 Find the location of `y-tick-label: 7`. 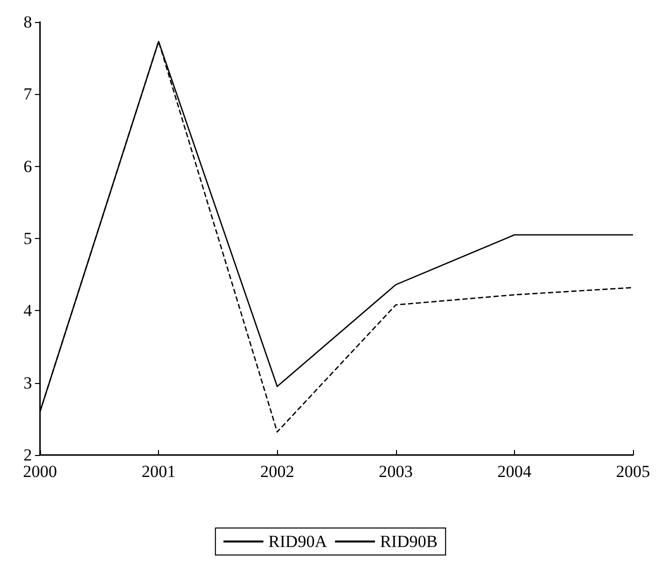

y-tick-label: 7 is located at coordinates (28, 94).